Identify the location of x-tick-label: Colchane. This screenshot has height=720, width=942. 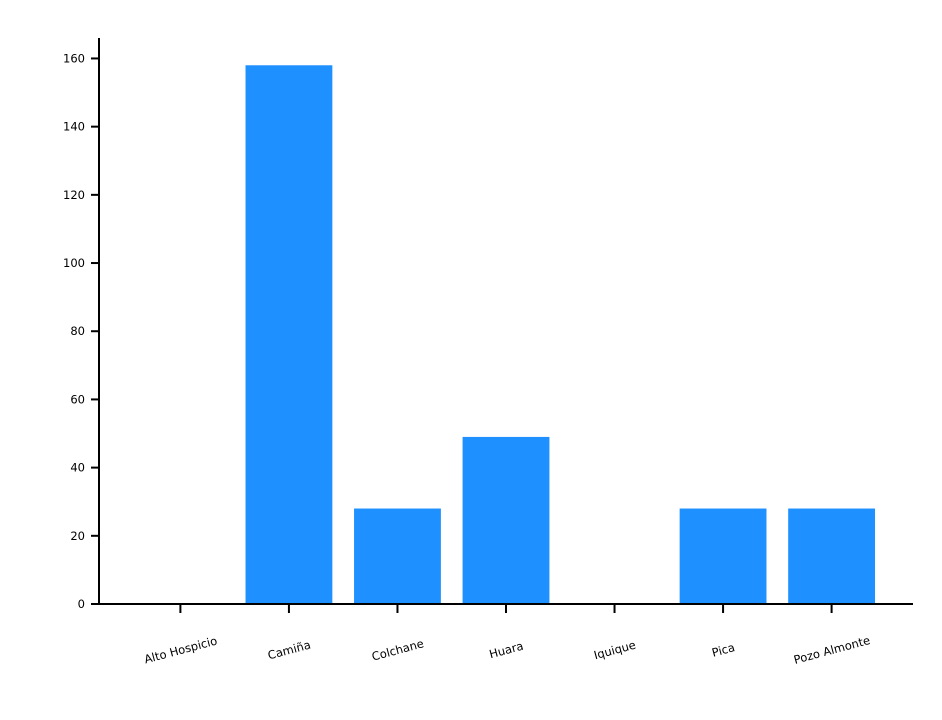
(397, 649).